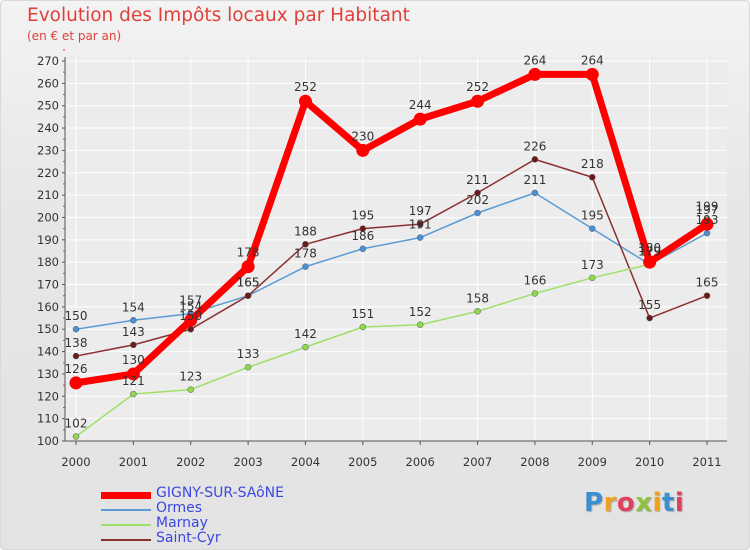  What do you see at coordinates (592, 462) in the screenshot?
I see `tick-label-x-2009: 2009` at bounding box center [592, 462].